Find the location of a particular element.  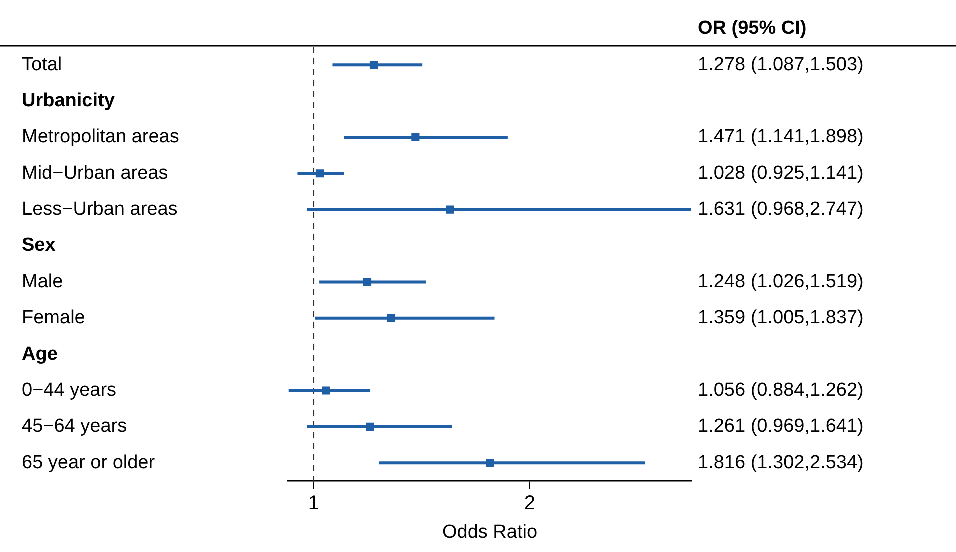

data-label: 1.261 (0.969,1.641) is located at coordinates (781, 427).